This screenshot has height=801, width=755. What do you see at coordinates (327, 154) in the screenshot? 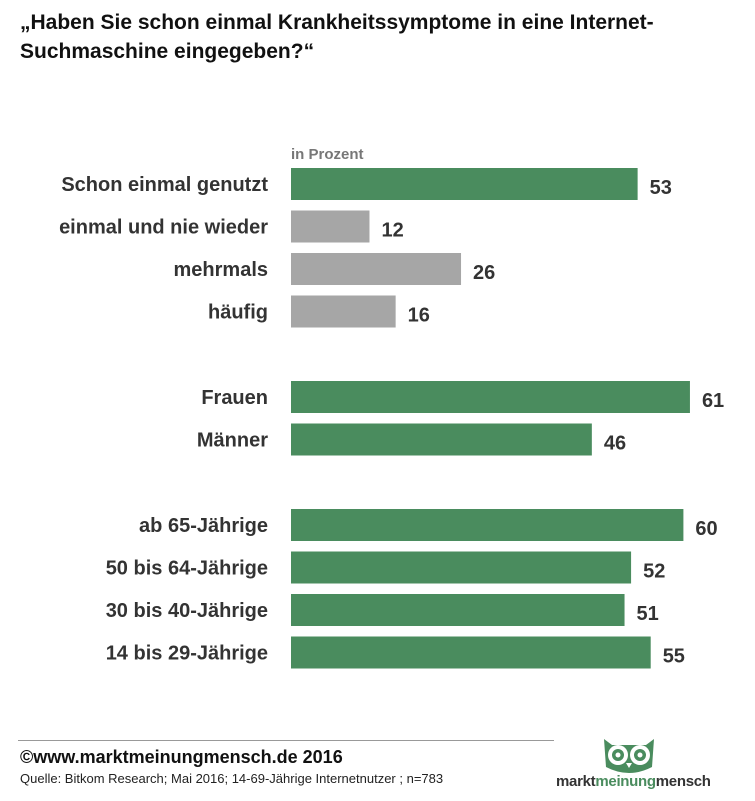
I see `unit-label: in Prozent` at bounding box center [327, 154].